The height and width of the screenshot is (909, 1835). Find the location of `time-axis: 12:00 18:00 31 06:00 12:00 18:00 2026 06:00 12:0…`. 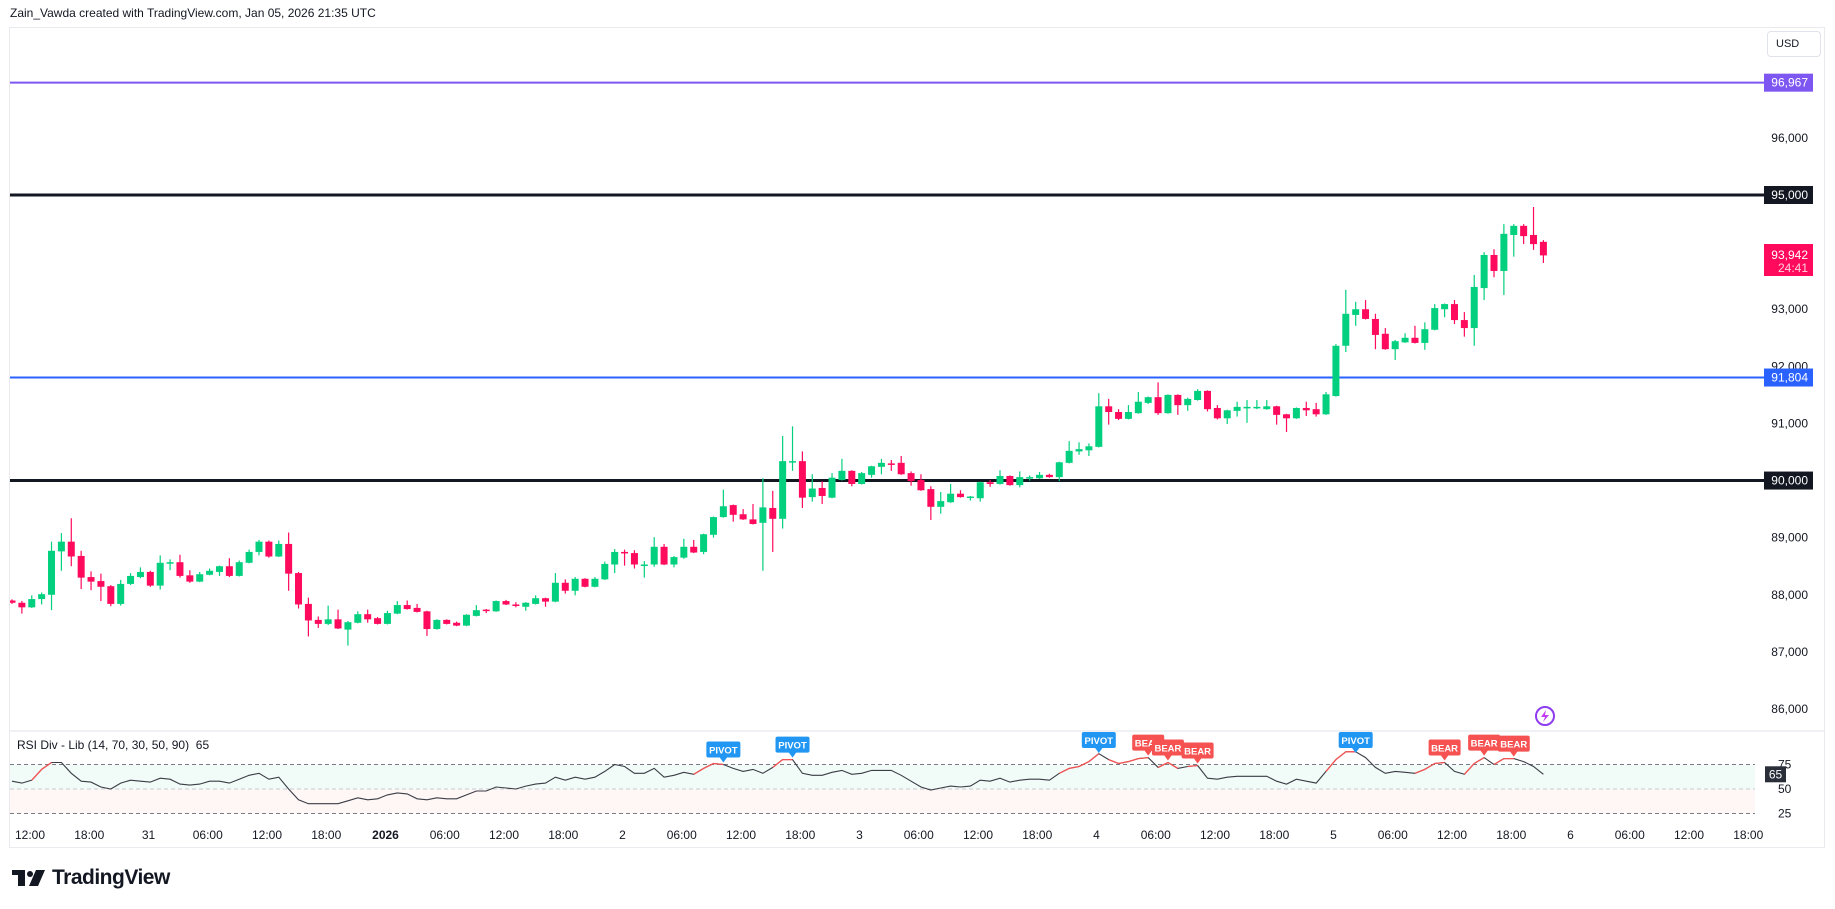

time-axis: 12:00 18:00 31 06:00 12:00 18:00 2026 06:00 12:0… is located at coordinates (889, 835).